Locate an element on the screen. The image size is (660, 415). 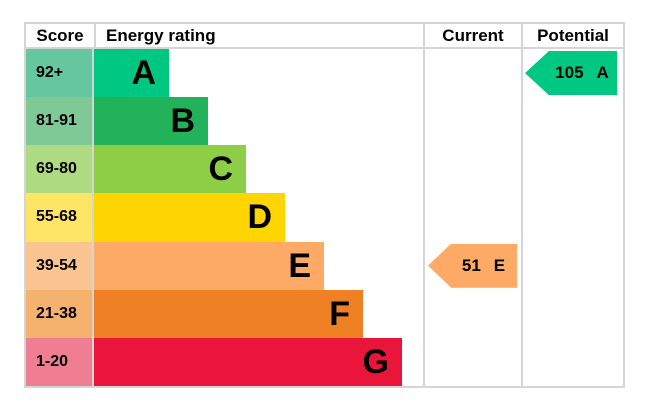
rating-bar-cell: F is located at coordinates (259, 313).